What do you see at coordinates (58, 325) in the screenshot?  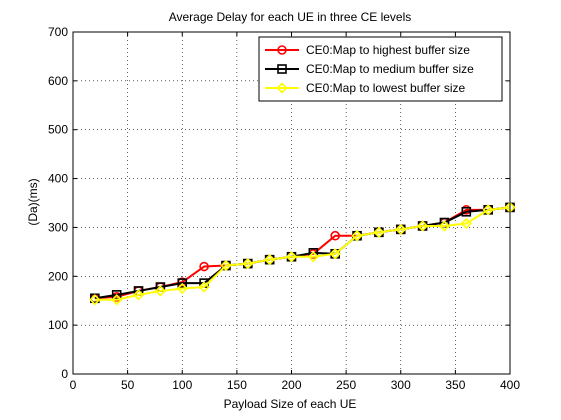 I see `y-tick-label: 100` at bounding box center [58, 325].